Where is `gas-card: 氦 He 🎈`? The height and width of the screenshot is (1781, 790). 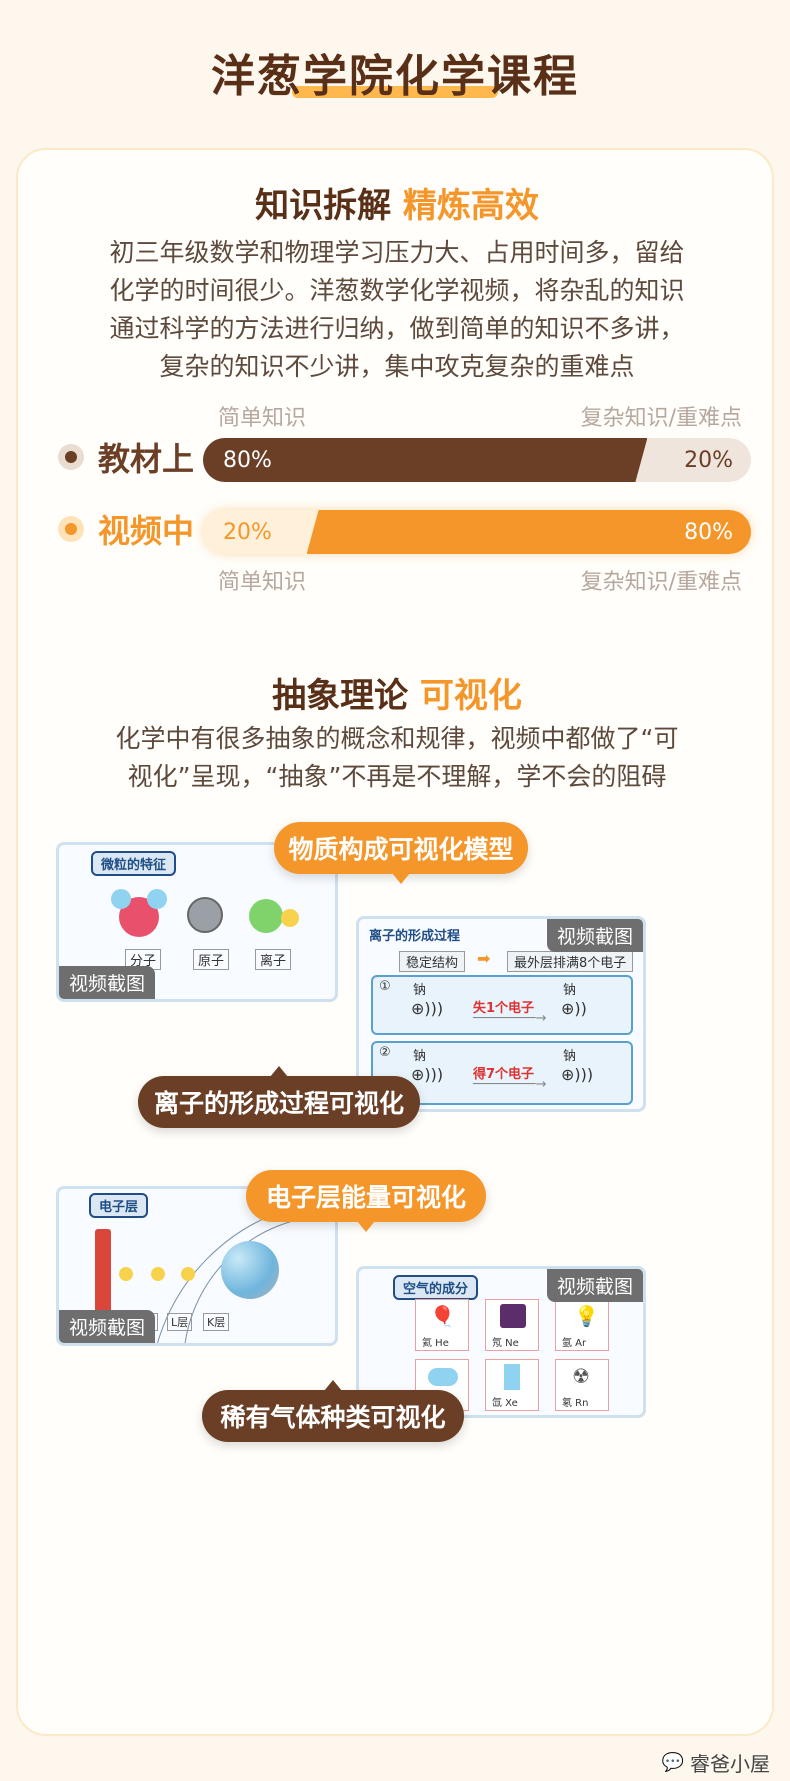 gas-card: 氦 He 🎈 is located at coordinates (442, 1325).